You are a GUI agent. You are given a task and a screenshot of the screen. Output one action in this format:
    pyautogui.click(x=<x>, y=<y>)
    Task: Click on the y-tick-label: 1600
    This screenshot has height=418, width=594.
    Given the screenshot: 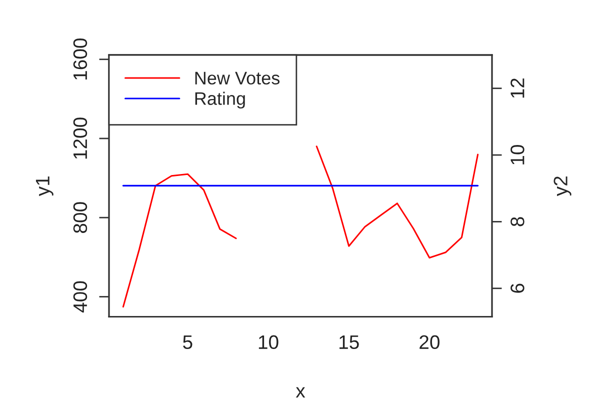 What is the action you would take?
    pyautogui.click(x=80, y=59)
    